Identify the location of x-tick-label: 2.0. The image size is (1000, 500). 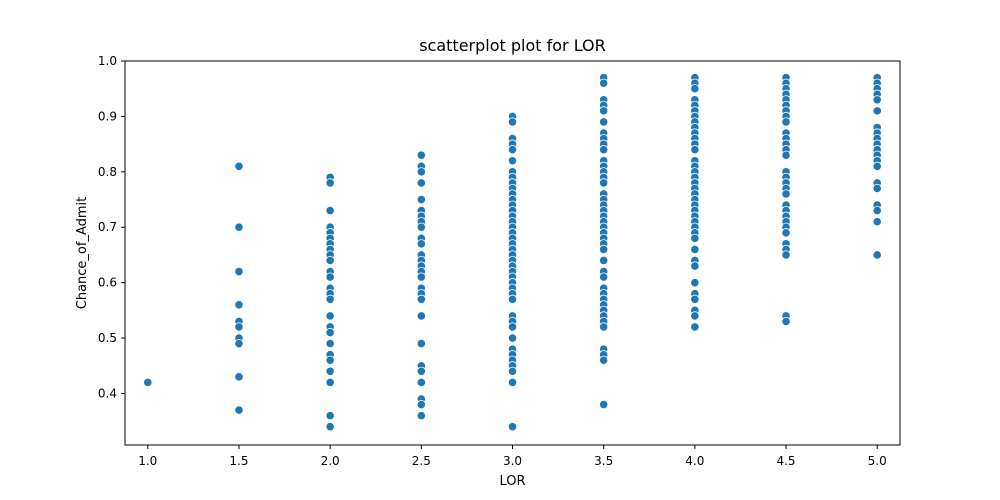
(330, 461).